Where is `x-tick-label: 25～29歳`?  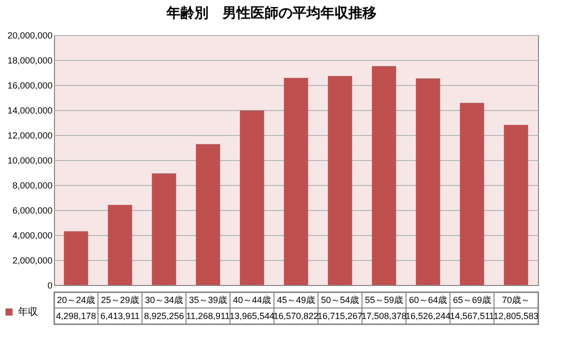
x-tick-label: 25～29歳 is located at coordinates (120, 300).